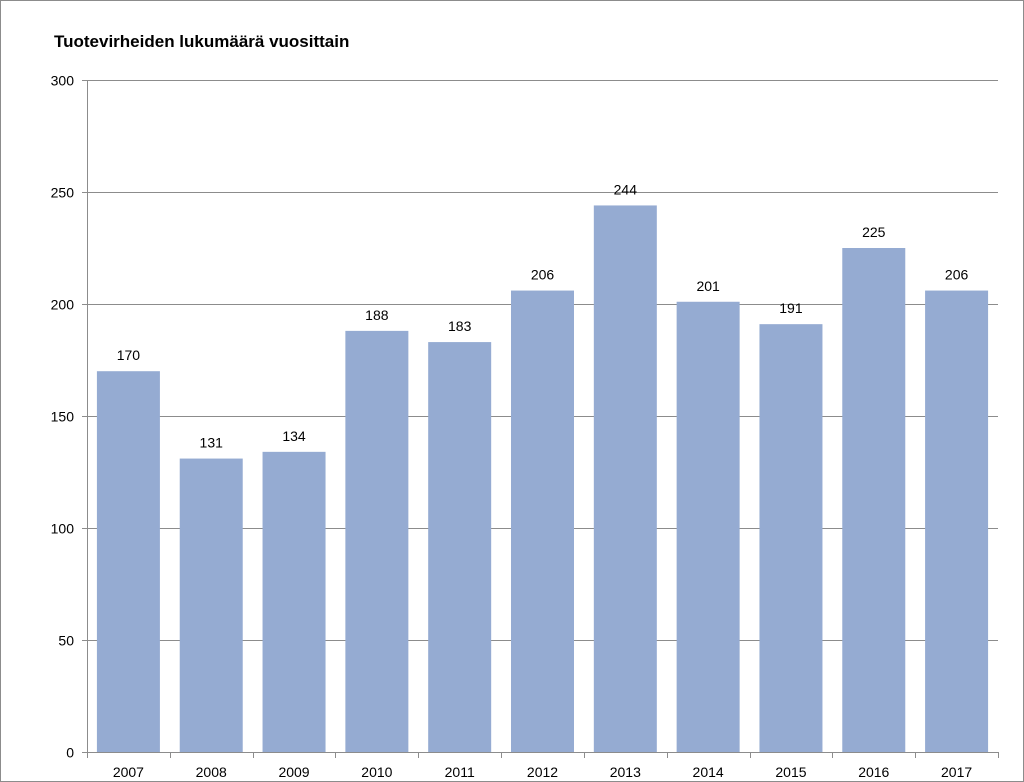 The image size is (1024, 782). What do you see at coordinates (460, 772) in the screenshot?
I see `x-tick-label: 2011` at bounding box center [460, 772].